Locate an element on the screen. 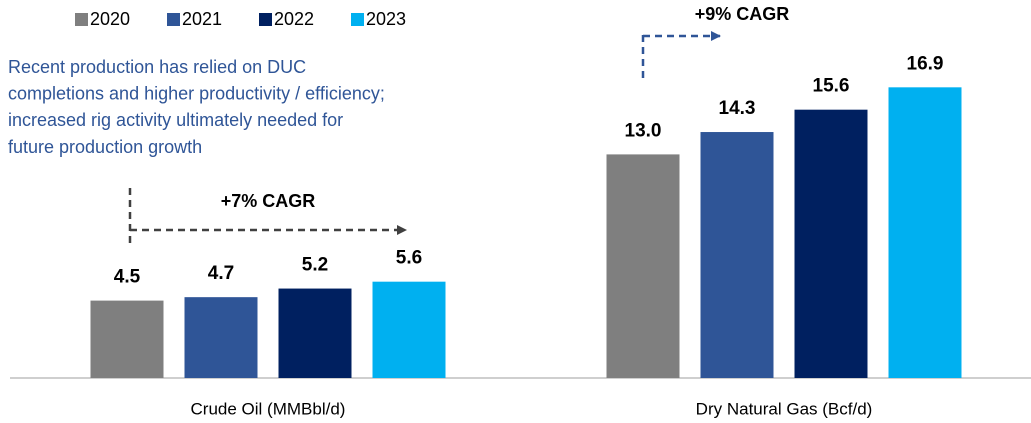 The image size is (1031, 423). legend-label: 2023 is located at coordinates (386, 19).